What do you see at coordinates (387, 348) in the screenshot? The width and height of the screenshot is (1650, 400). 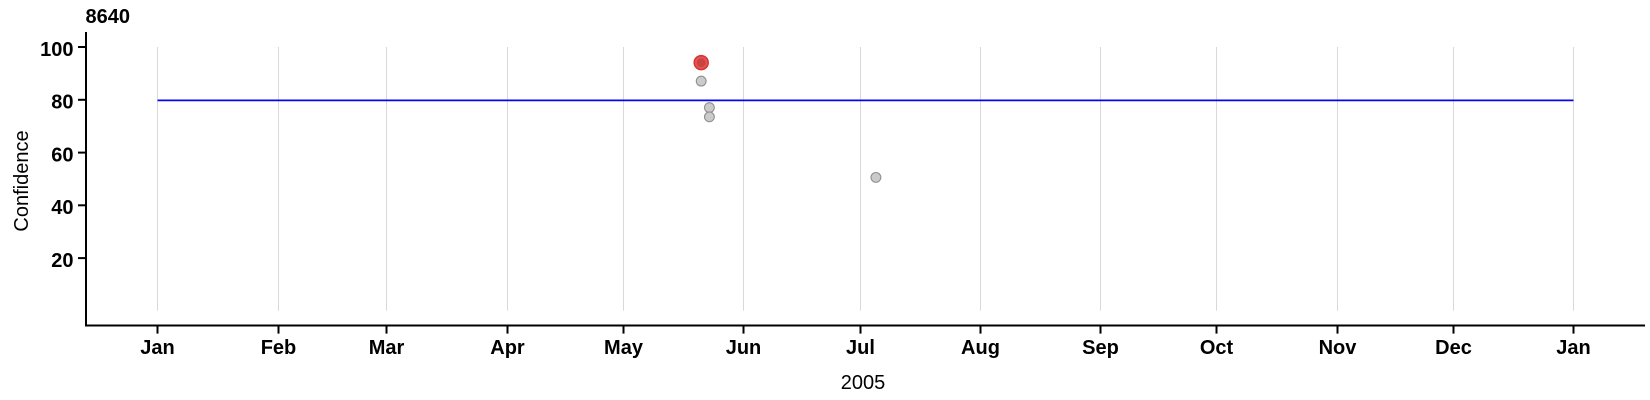 I see `svg-text: Mar` at bounding box center [387, 348].